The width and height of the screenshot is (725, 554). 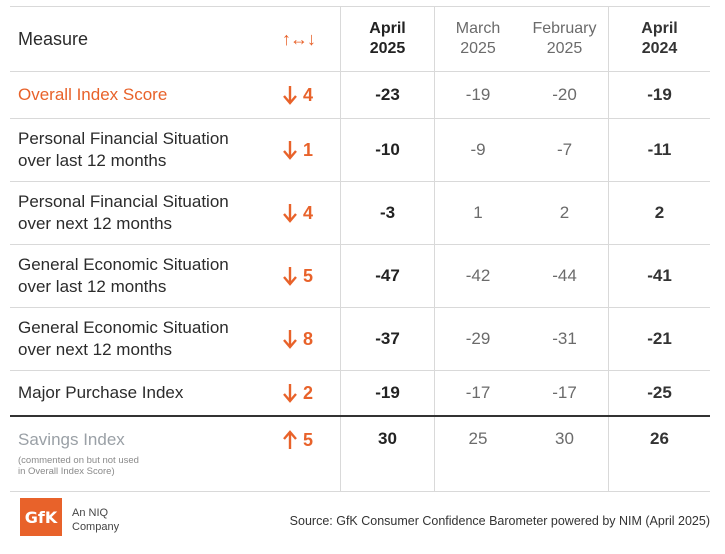 I want to click on change-cell: 2, so click(x=306, y=393).